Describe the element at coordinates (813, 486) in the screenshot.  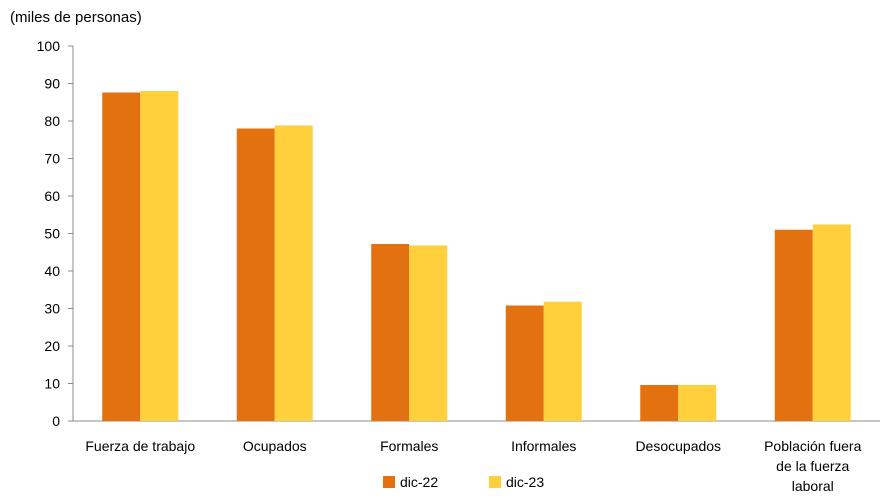
I see `x-tick-label: laboral` at that location.